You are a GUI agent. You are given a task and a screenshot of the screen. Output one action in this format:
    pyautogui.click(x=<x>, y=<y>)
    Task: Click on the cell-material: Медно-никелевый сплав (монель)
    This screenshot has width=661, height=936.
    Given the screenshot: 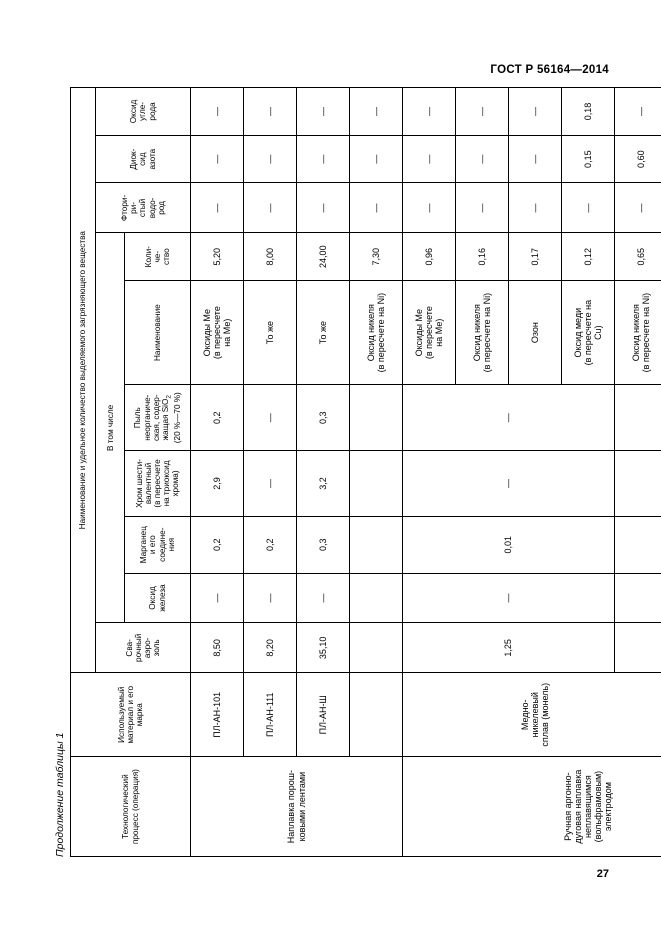 What is the action you would take?
    pyautogui.click(x=531, y=714)
    